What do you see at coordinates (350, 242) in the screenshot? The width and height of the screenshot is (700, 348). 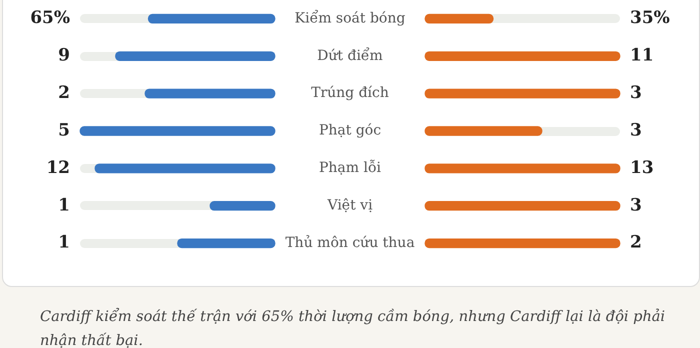 I see `category-label: Thủ môn cứu thua` at bounding box center [350, 242].